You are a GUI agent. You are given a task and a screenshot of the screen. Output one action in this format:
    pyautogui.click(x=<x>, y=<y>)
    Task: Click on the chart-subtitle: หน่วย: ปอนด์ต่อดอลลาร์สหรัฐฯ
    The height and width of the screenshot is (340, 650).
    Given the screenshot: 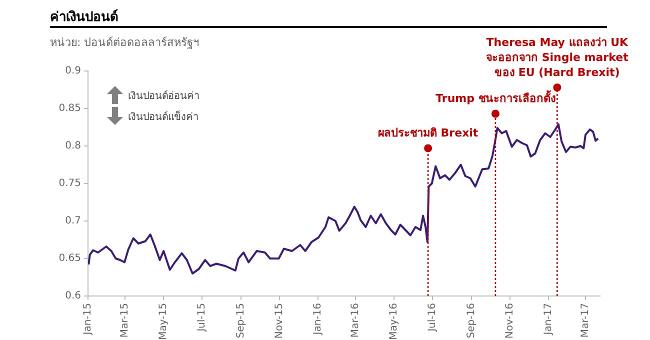 What is the action you would take?
    pyautogui.click(x=125, y=43)
    